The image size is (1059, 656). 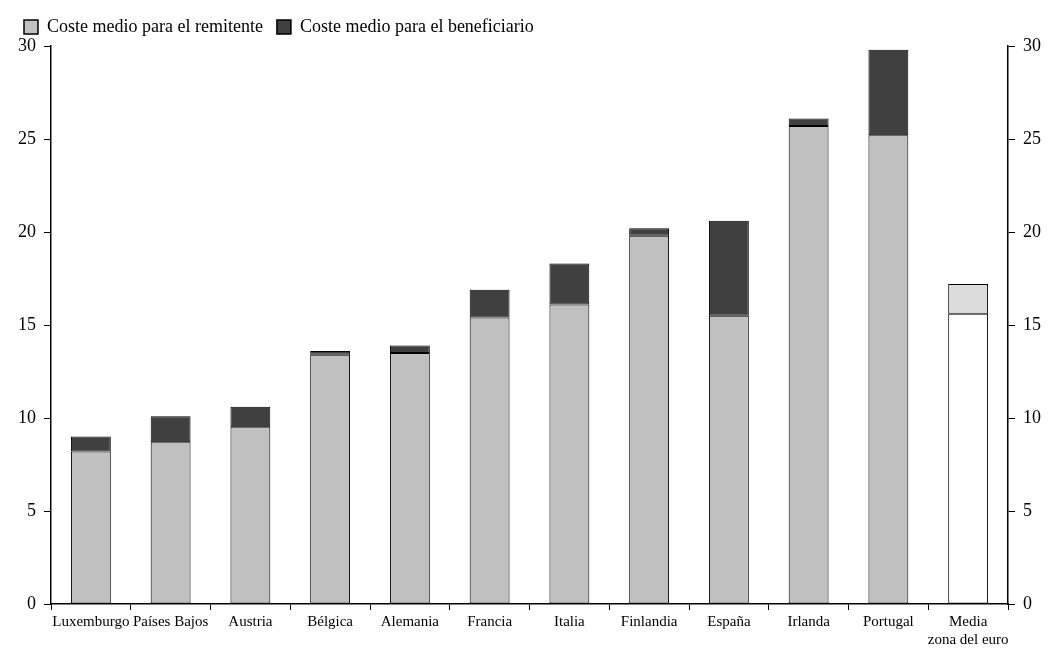 What do you see at coordinates (27, 323) in the screenshot?
I see `y-tick-label: 15` at bounding box center [27, 323].